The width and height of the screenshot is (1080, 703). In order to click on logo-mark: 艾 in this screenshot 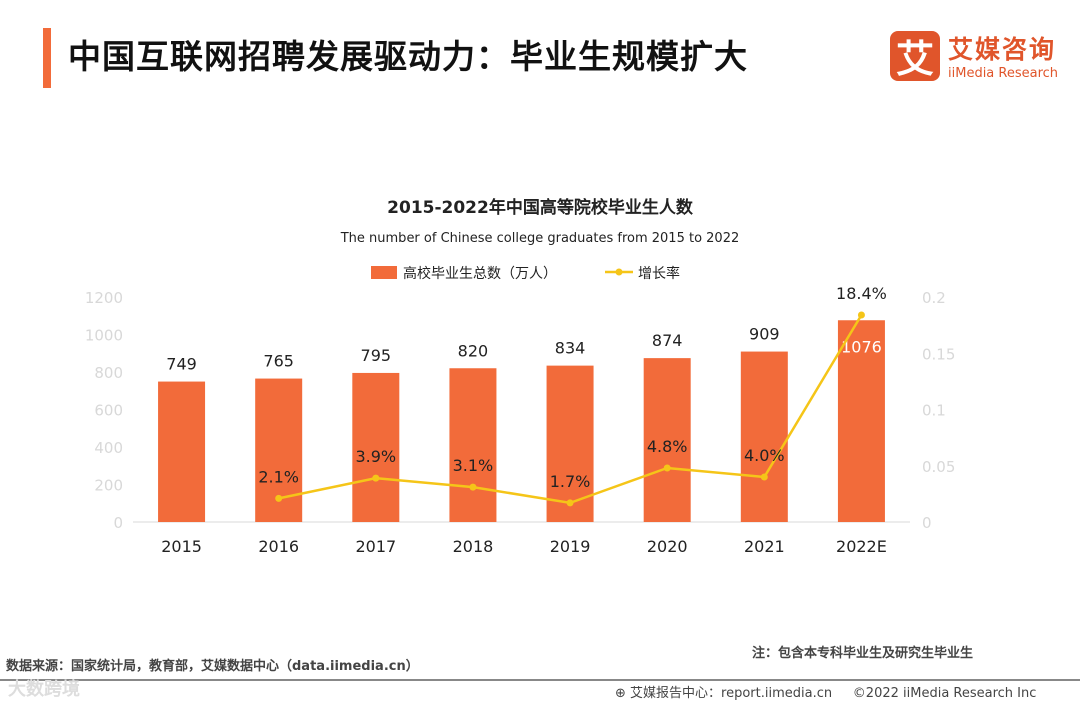, I will do `click(915, 55)`.